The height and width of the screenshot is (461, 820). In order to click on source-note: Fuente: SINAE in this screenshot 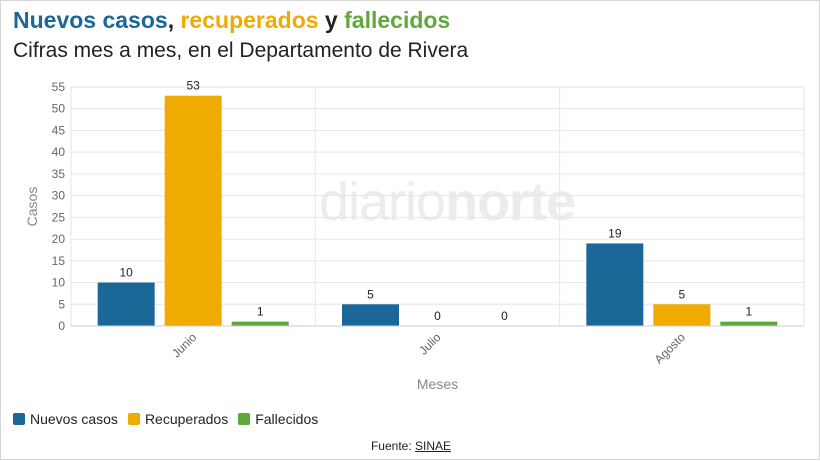, I will do `click(410, 446)`.